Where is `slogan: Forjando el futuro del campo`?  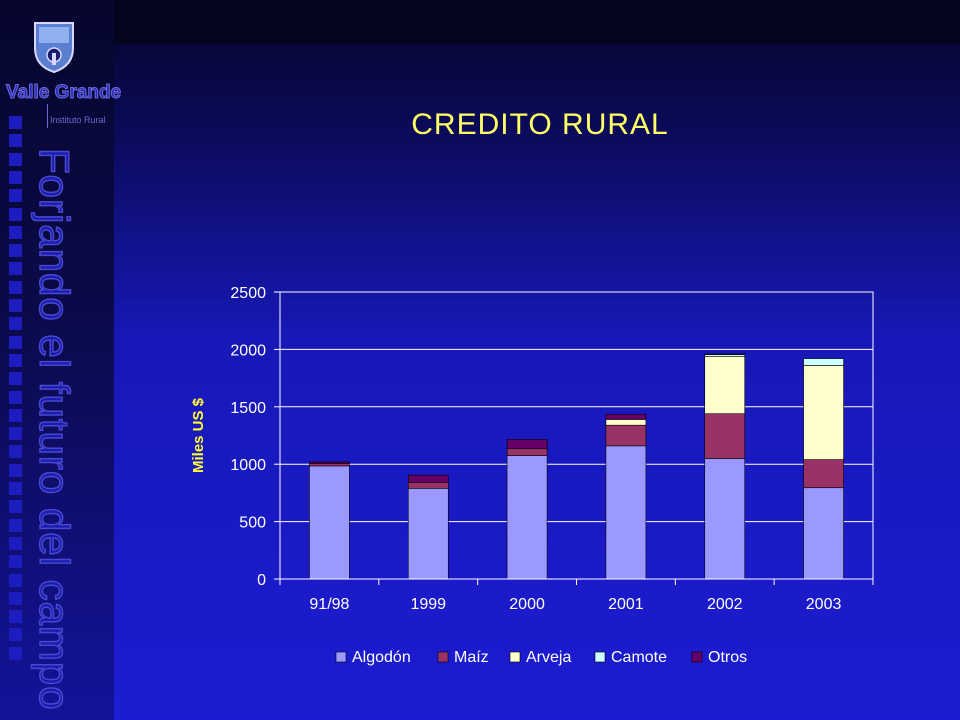
slogan: Forjando el futuro del campo is located at coordinates (54, 429).